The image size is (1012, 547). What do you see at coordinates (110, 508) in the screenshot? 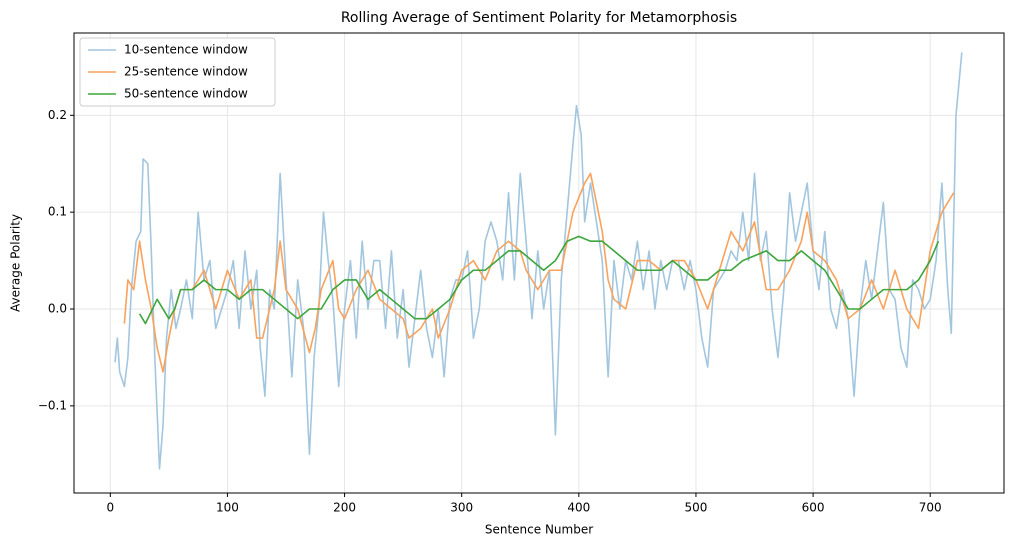
I see `x-tick-label: 0` at bounding box center [110, 508].